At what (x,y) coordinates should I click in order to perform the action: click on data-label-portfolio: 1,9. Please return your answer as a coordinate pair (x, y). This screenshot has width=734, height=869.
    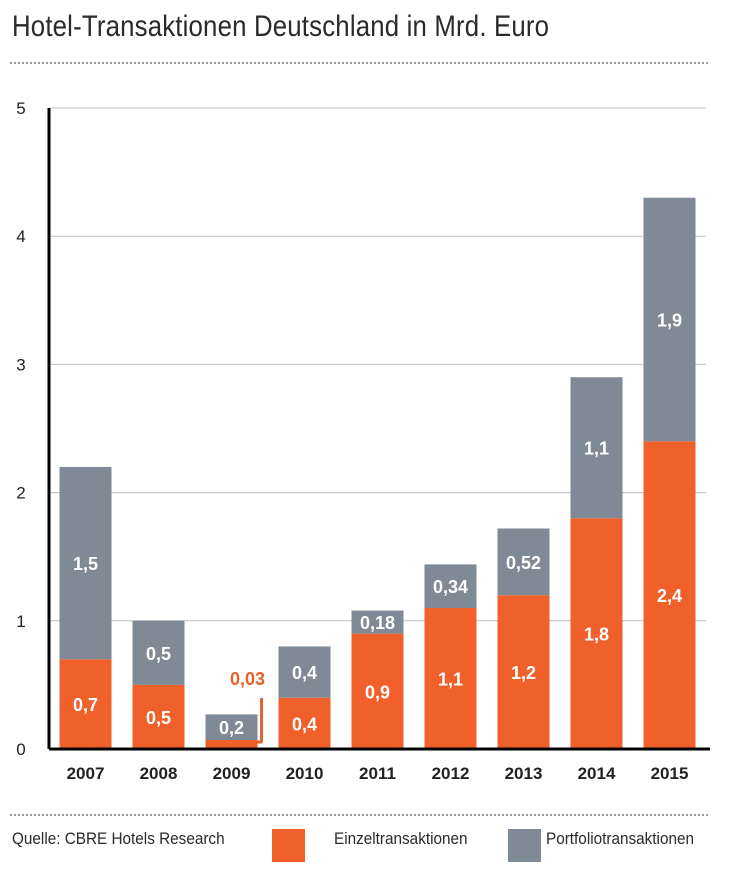
    Looking at the image, I should click on (669, 321).